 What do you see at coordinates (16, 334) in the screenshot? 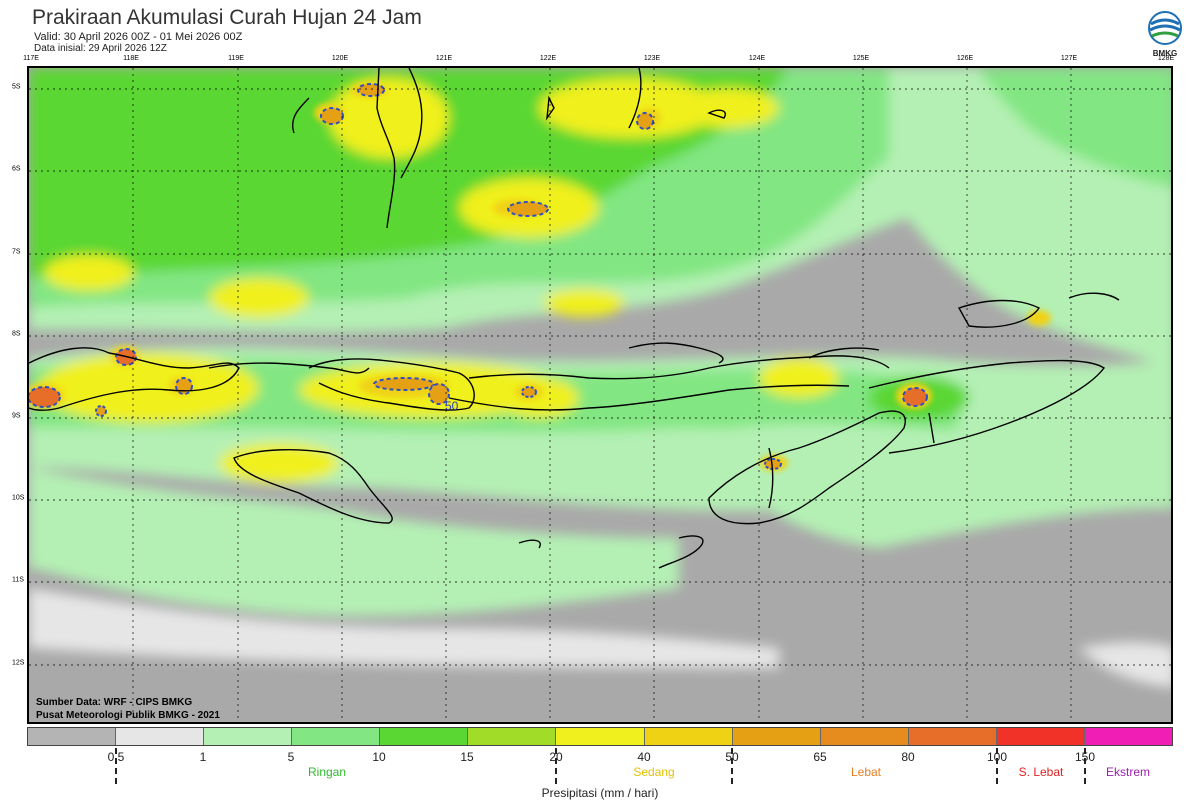
I see `lat-label: 8S` at bounding box center [16, 334].